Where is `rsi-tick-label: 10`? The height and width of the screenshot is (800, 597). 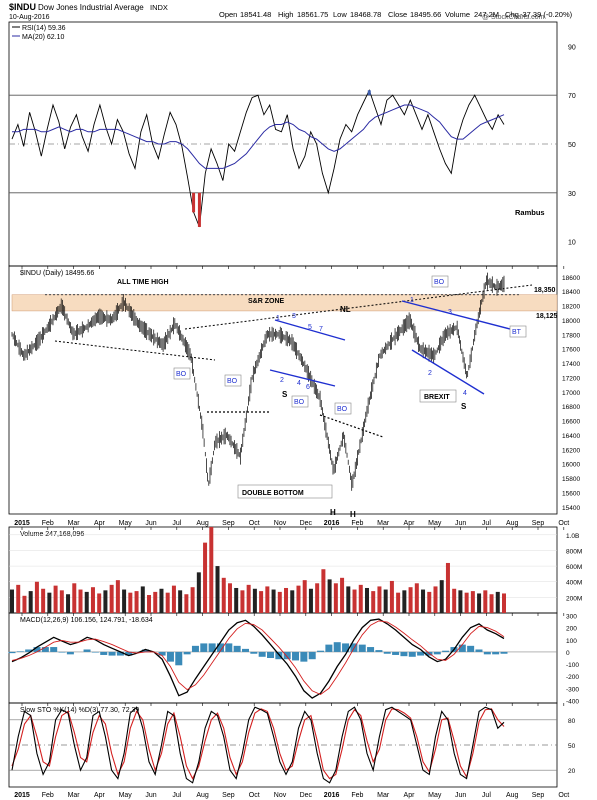 rsi-tick-label: 10 is located at coordinates (572, 243).